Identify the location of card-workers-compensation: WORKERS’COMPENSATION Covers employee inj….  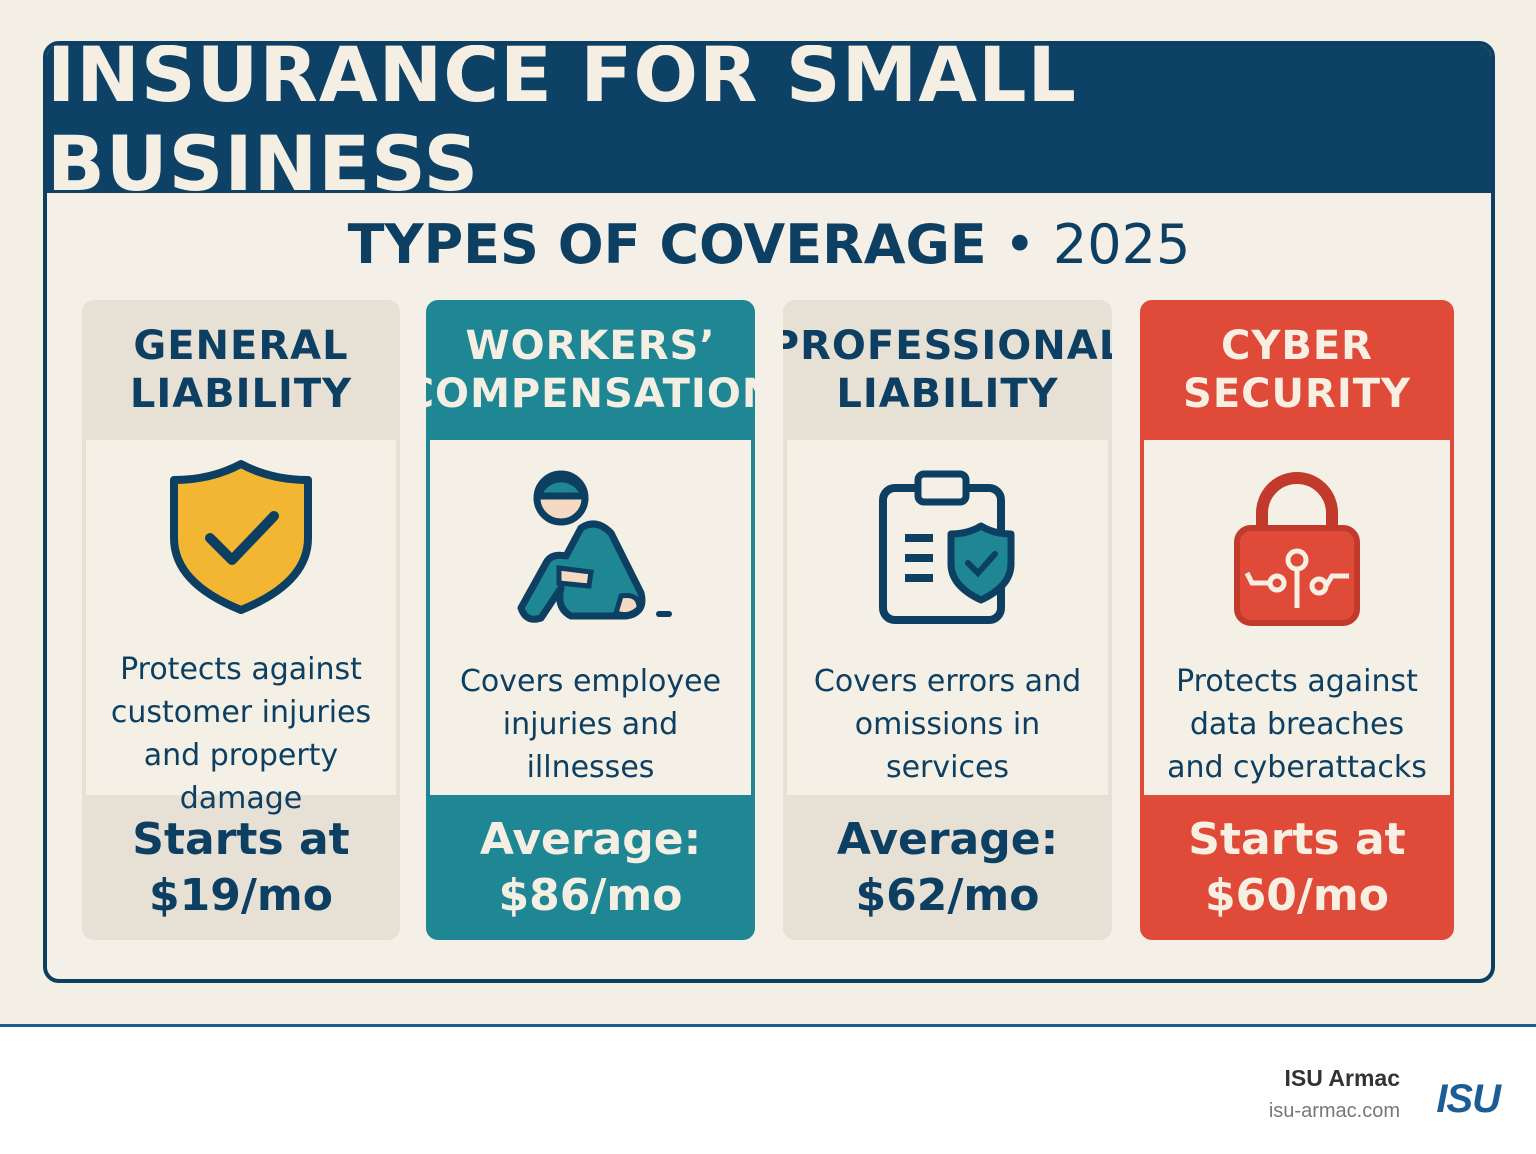
(590, 620).